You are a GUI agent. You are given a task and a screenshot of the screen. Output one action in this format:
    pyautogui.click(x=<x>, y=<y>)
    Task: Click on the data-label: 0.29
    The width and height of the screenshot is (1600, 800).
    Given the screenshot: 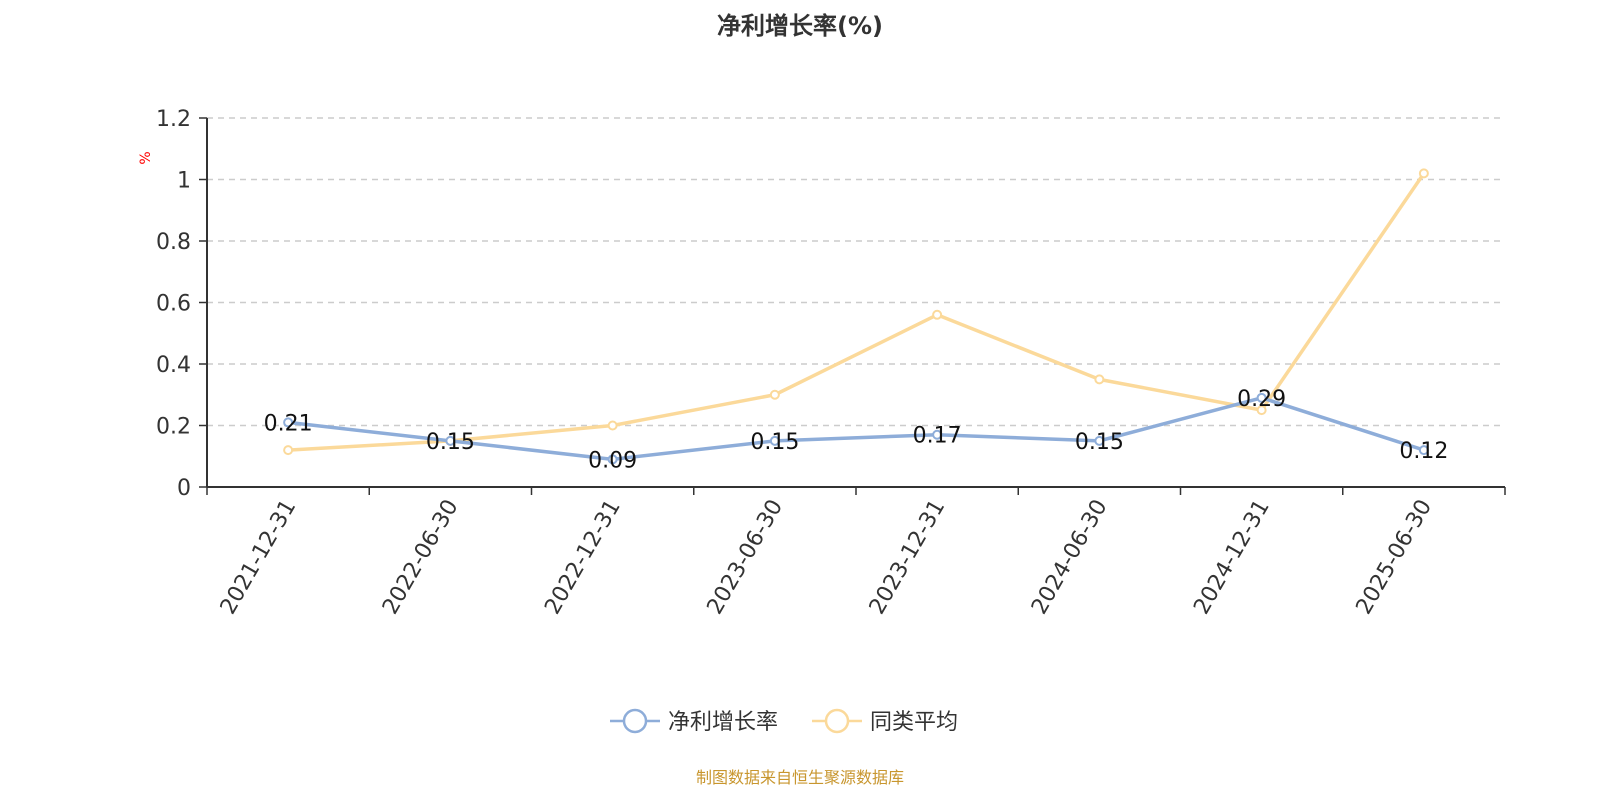 What is the action you would take?
    pyautogui.click(x=1261, y=399)
    